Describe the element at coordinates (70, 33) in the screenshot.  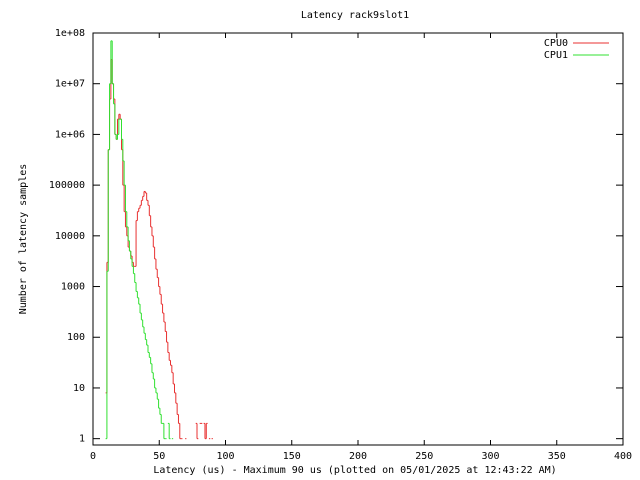
I see `y-tick-label: 1e+08` at that location.